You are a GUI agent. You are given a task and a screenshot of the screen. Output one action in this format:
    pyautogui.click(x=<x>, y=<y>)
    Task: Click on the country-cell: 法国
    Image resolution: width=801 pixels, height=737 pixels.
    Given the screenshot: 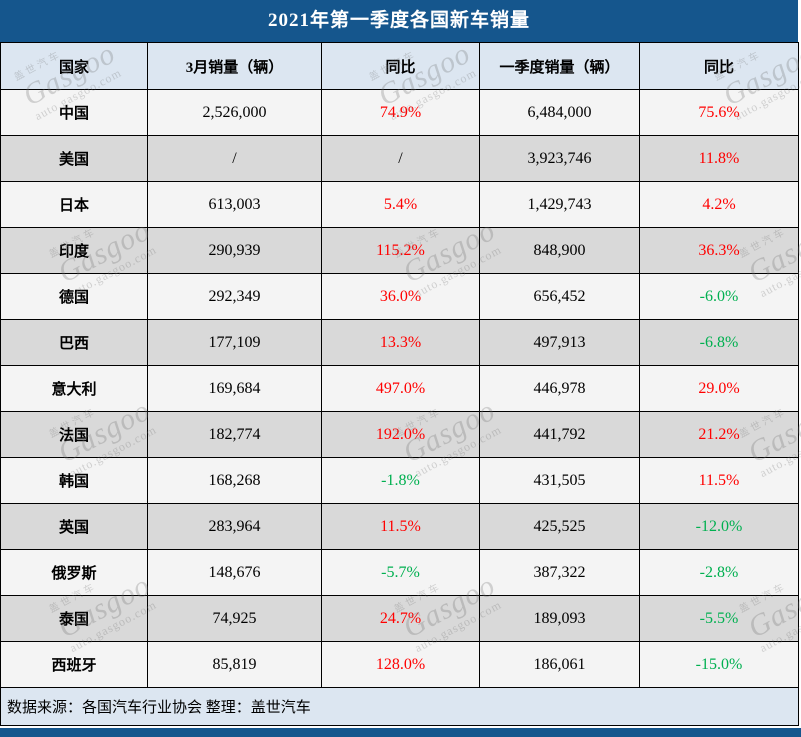 What is the action you would take?
    pyautogui.click(x=74, y=434)
    